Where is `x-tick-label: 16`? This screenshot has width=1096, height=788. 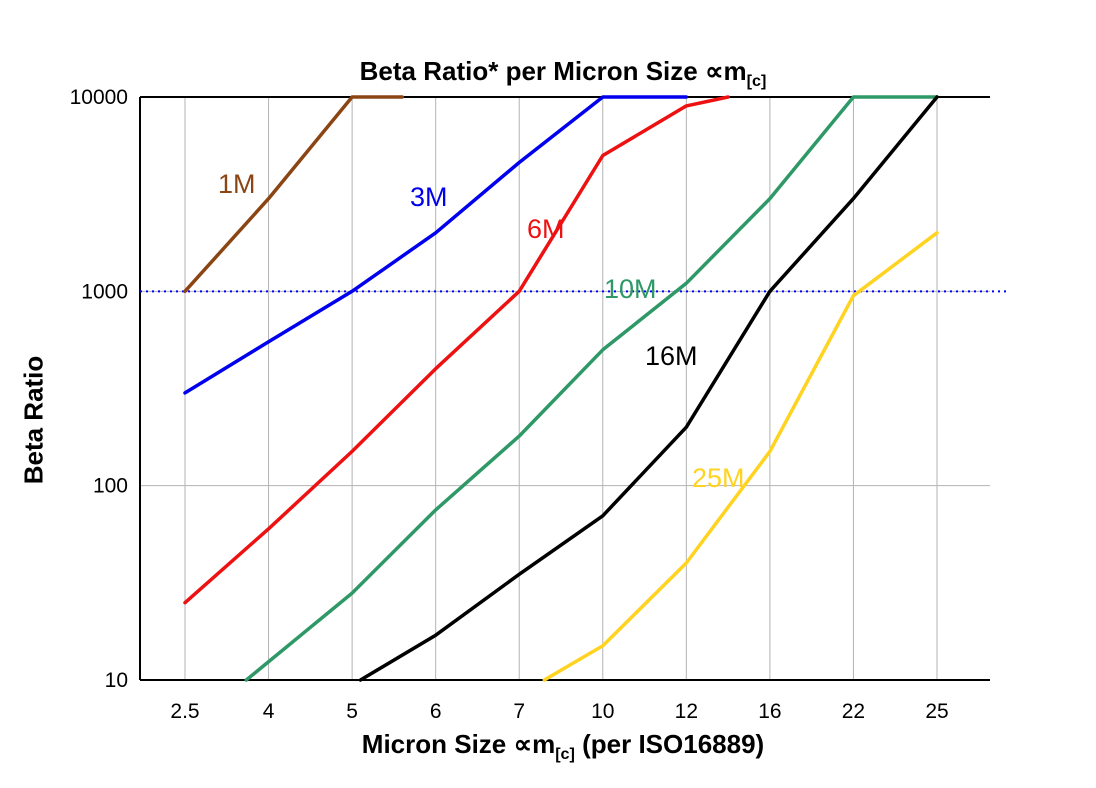
x-tick-label: 16 is located at coordinates (769, 711).